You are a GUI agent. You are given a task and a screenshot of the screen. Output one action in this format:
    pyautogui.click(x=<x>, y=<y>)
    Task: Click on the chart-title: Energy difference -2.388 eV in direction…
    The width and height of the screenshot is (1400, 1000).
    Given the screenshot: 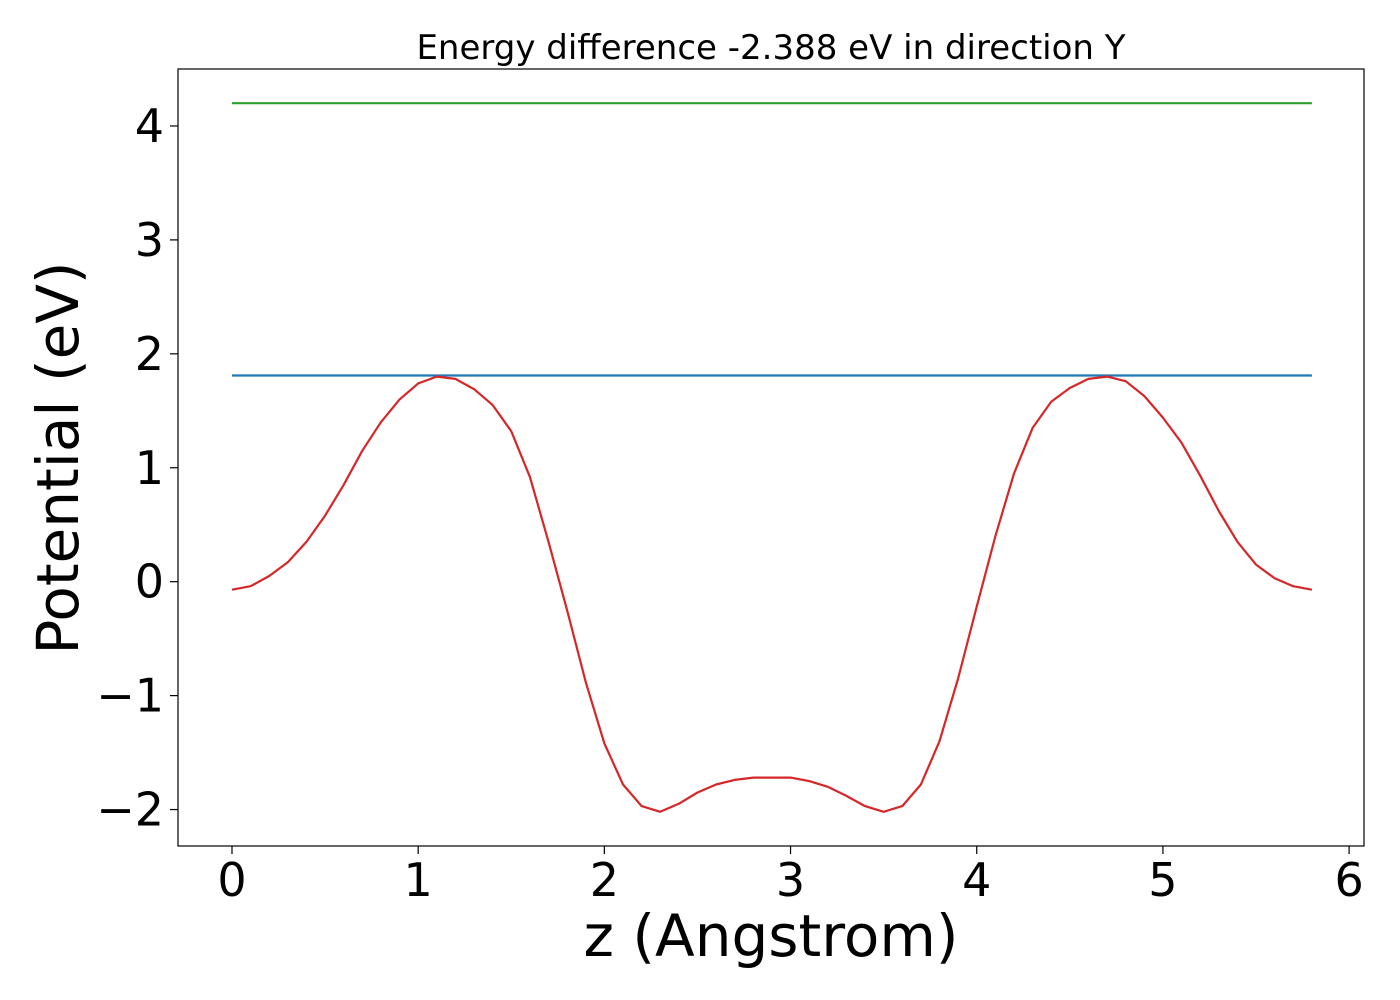 What is the action you would take?
    pyautogui.click(x=770, y=48)
    